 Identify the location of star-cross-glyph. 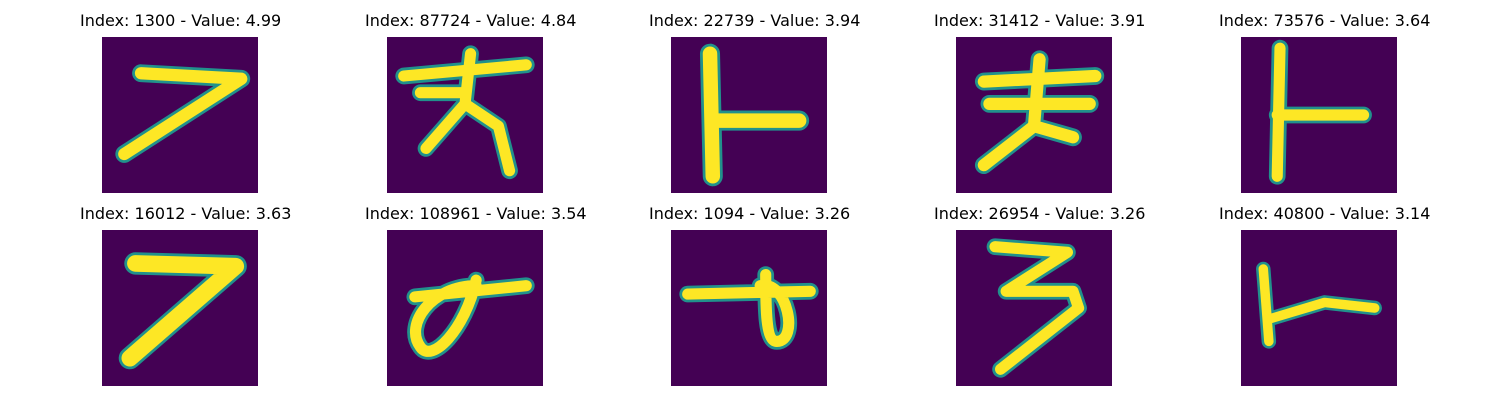
(465, 115).